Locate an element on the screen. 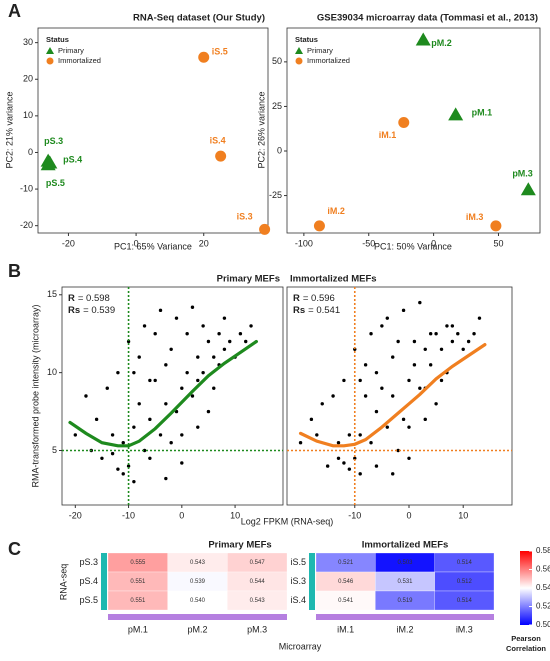 This screenshot has width=550, height=661. cell-label: 0.512 is located at coordinates (465, 582).